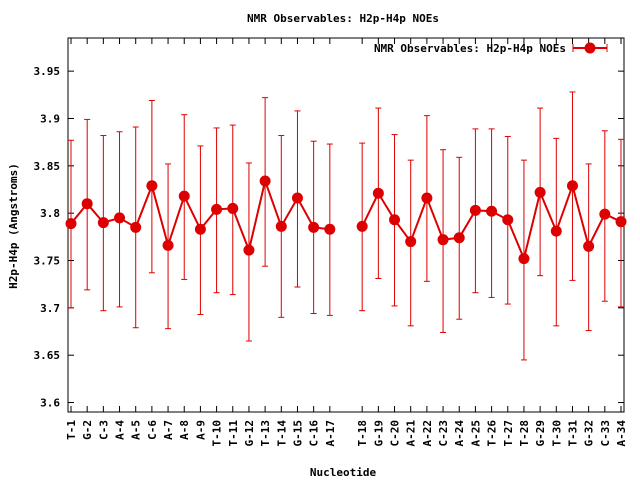 The image size is (640, 480). I want to click on x-tick-label: T-1, so click(71, 430).